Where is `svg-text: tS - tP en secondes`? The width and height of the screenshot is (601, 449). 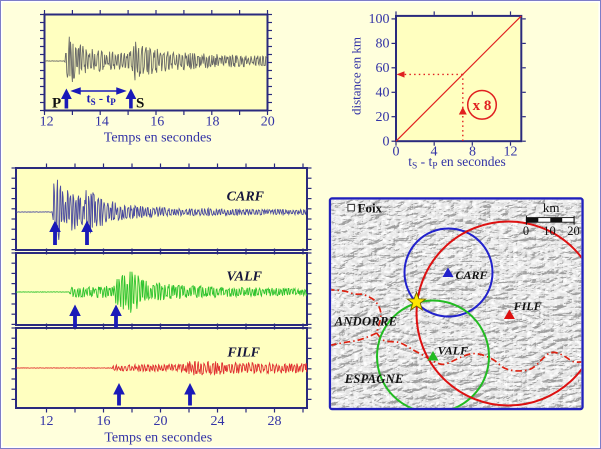
svg-text: tS - tP en secondes is located at coordinates (457, 163).